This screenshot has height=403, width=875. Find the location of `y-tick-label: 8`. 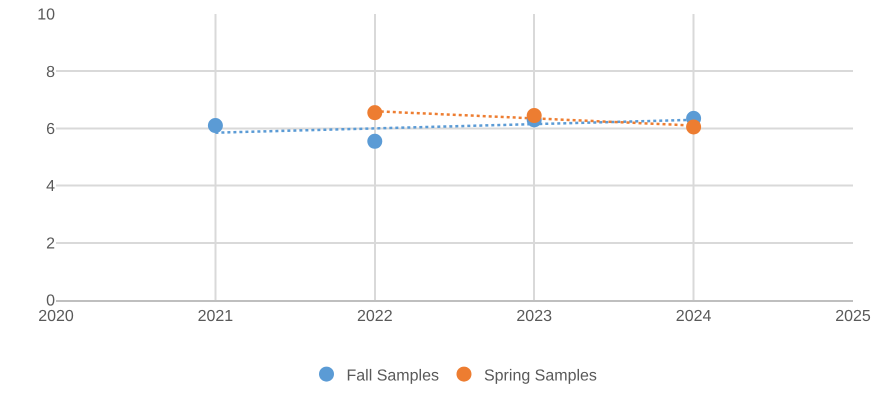

y-tick-label: 8 is located at coordinates (51, 72).